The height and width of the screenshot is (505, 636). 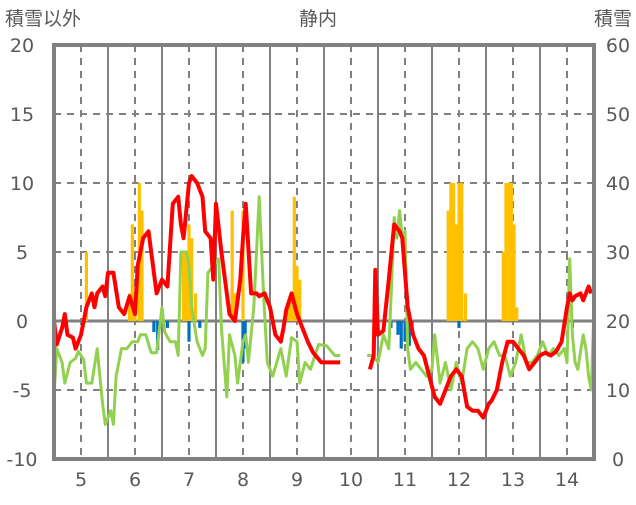 I want to click on y-tick-label-right: 10, so click(x=618, y=391).